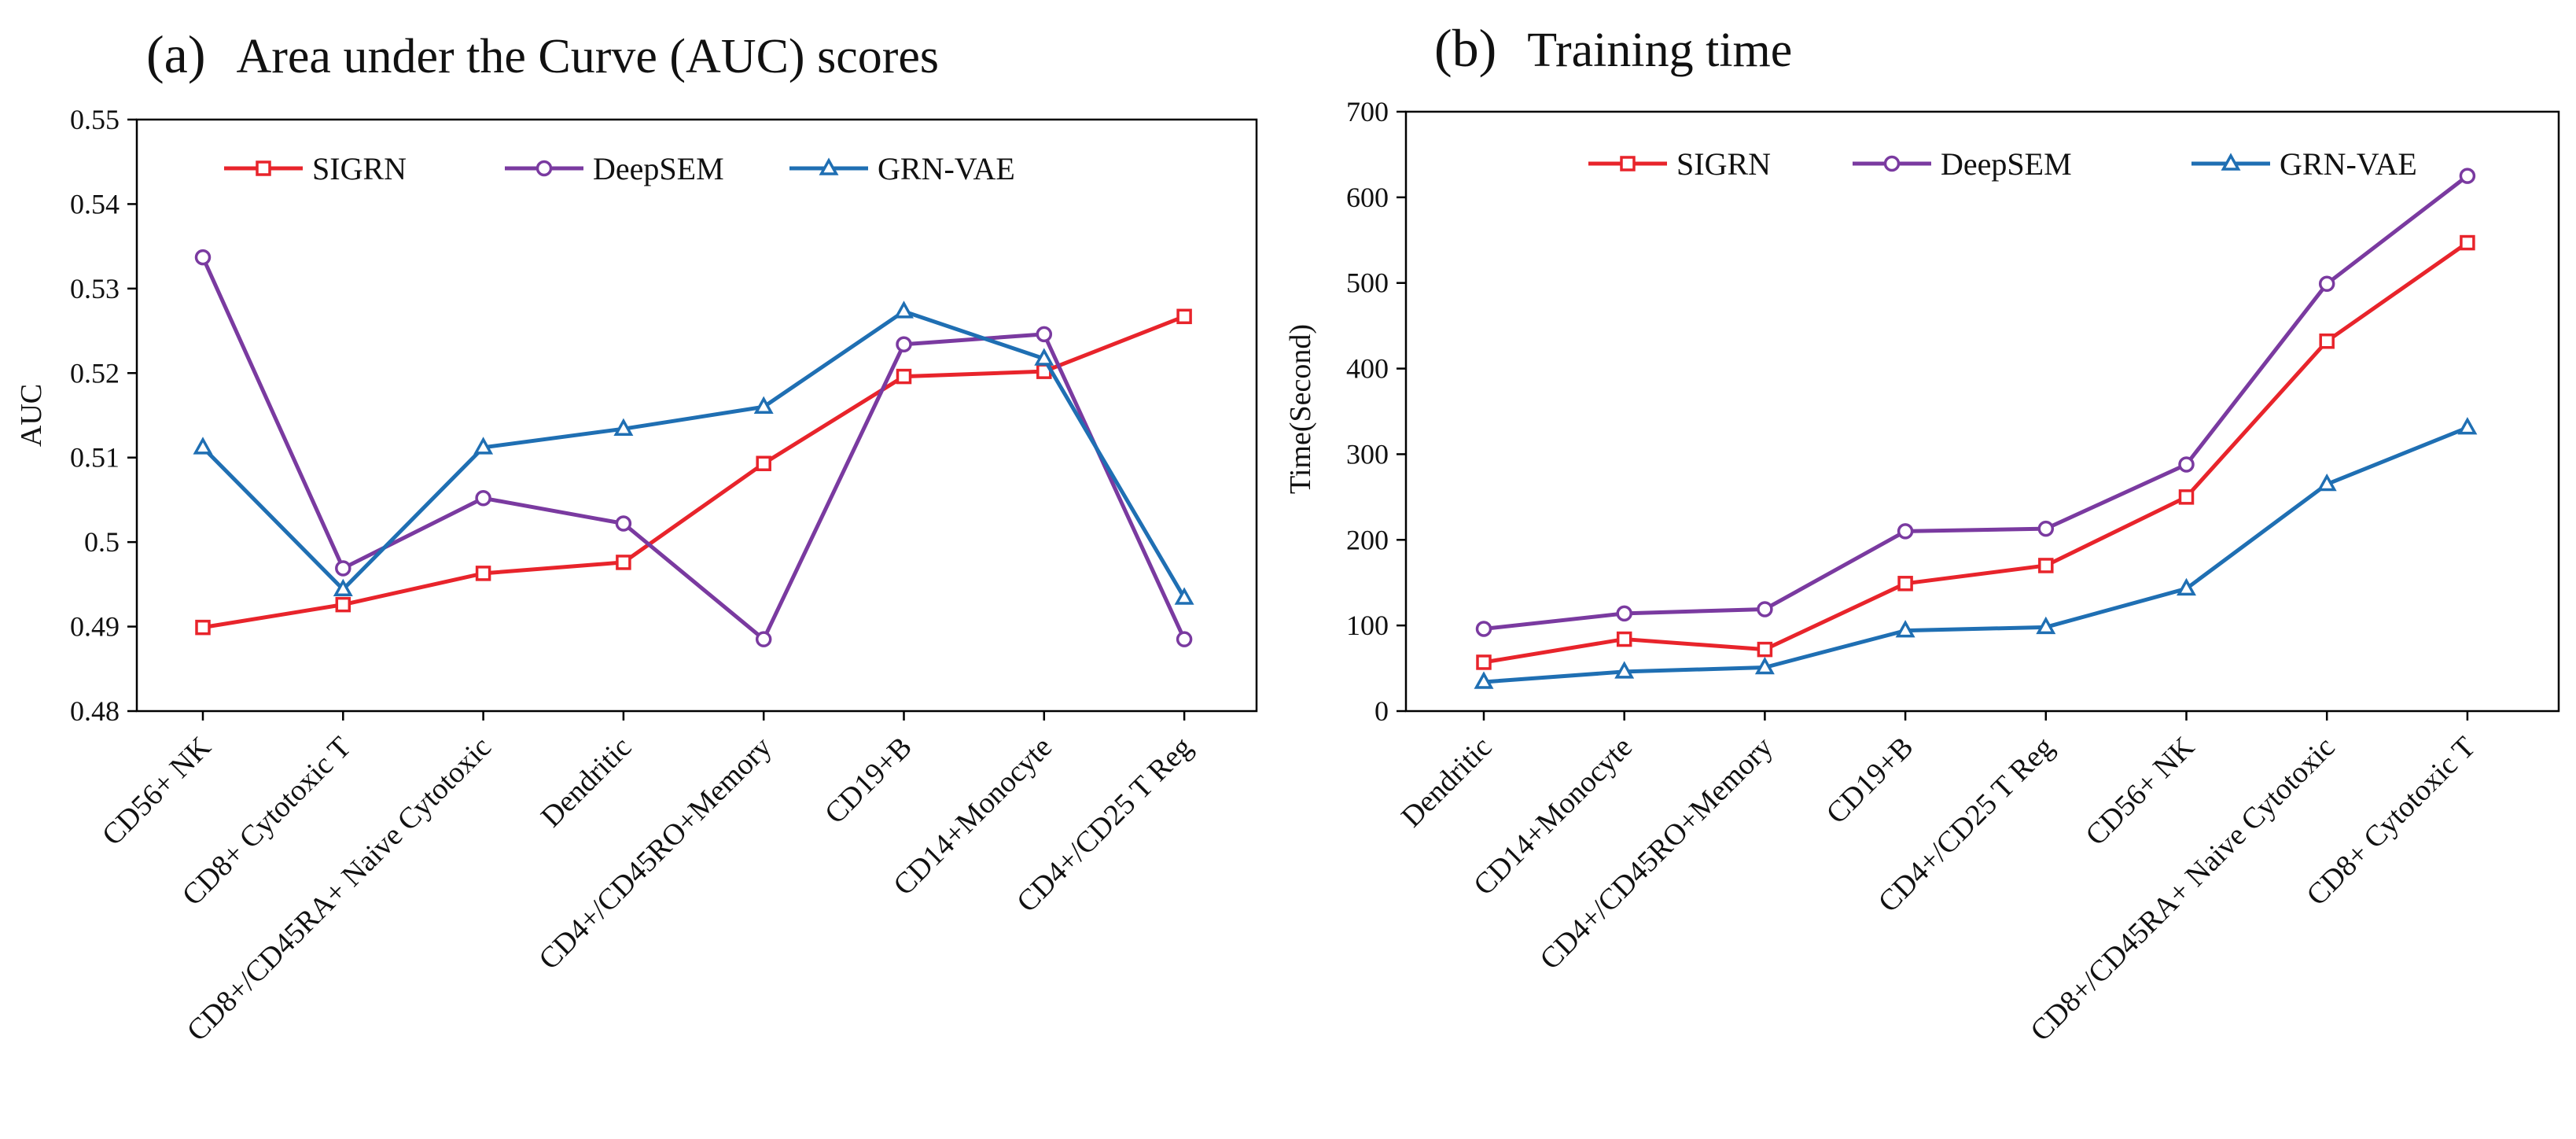 Image resolution: width=2576 pixels, height=1139 pixels. What do you see at coordinates (1367, 454) in the screenshot?
I see `panel-b-y-tick-label: 300` at bounding box center [1367, 454].